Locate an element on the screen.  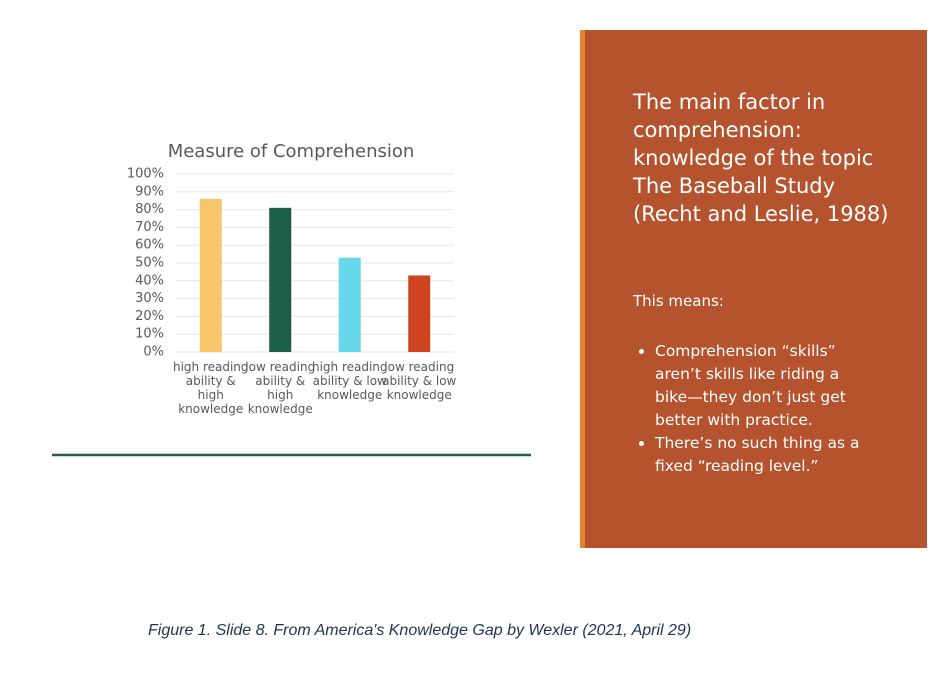
heading-line: (Recht and Leslie, 1988) is located at coordinates (761, 214).